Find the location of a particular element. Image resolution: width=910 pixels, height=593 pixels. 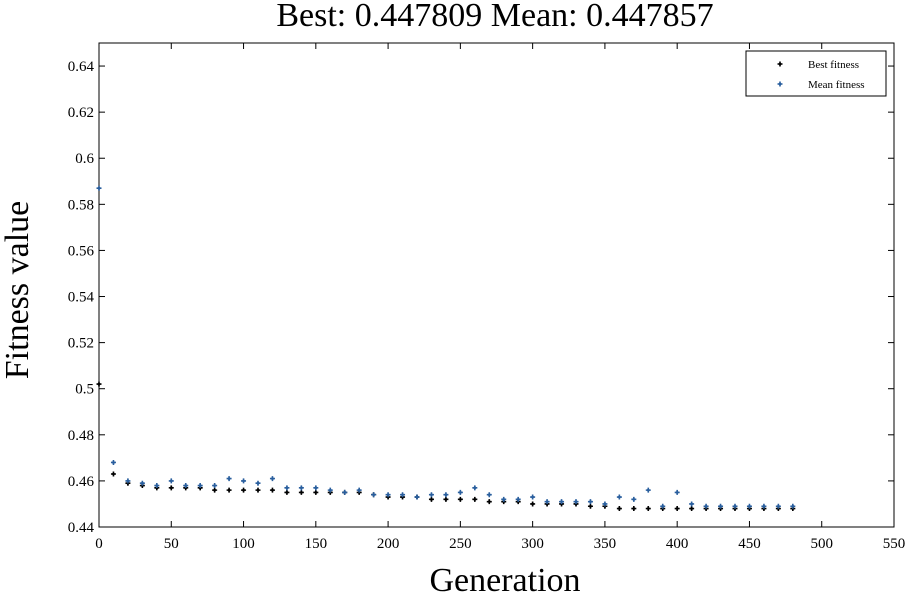

x-tick-label: 200 is located at coordinates (388, 544).